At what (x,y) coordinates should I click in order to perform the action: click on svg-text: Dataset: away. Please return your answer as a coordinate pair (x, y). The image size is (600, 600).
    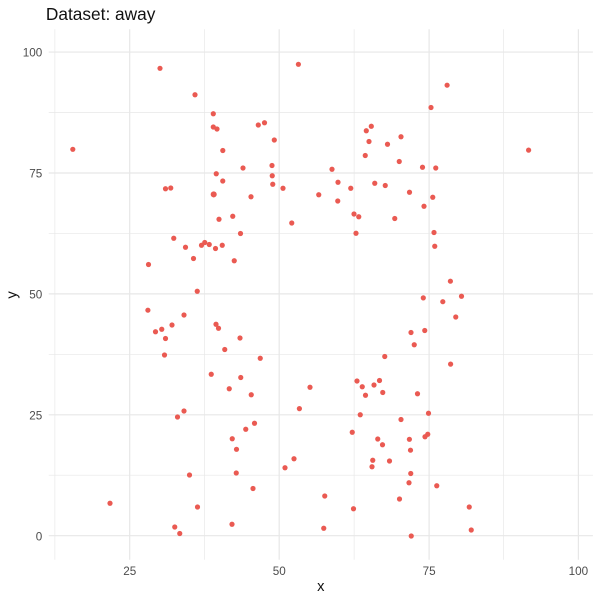
    Looking at the image, I should click on (101, 14).